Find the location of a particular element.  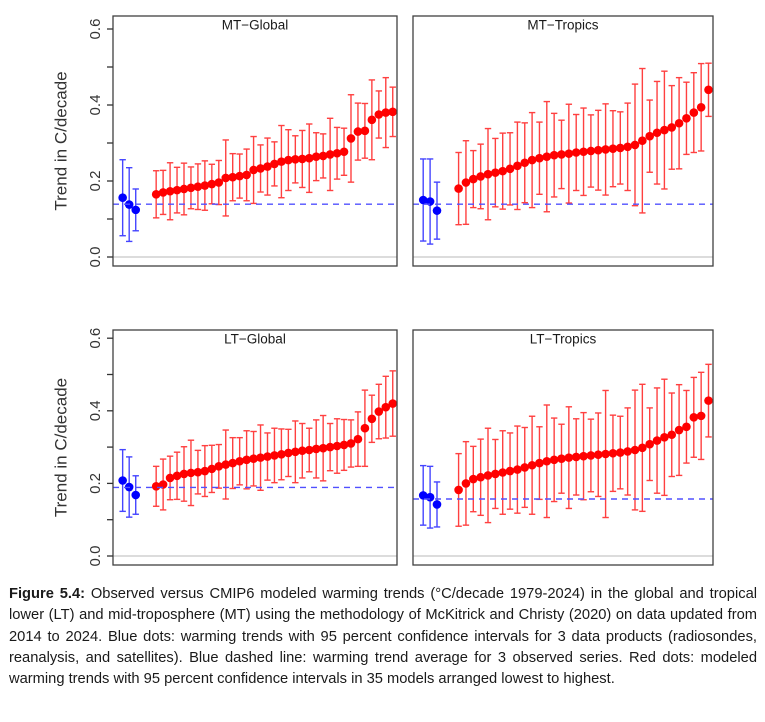

y-axis: 0.0 0.2 0.4 0.6 Trend in C/decade is located at coordinates (82, 143).